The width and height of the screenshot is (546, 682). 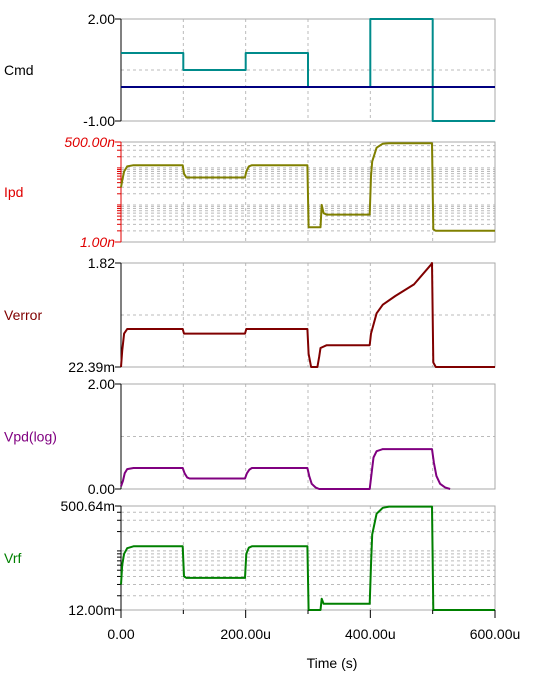 I want to click on y-tick-label-bottom: 0.00, so click(x=101, y=489).